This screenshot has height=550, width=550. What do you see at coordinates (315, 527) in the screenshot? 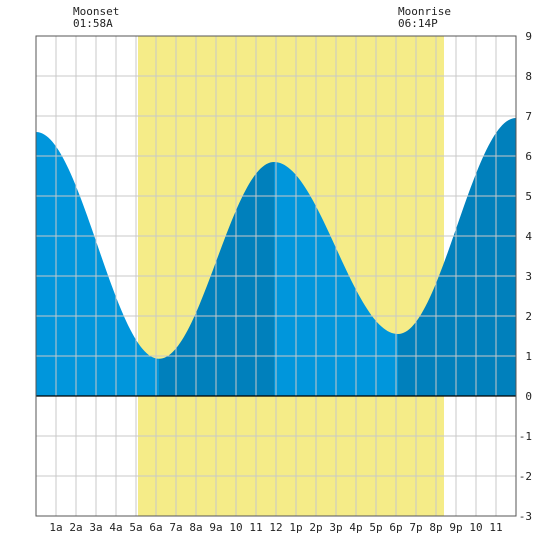
I see `x-tick-label: 2p` at bounding box center [315, 527].